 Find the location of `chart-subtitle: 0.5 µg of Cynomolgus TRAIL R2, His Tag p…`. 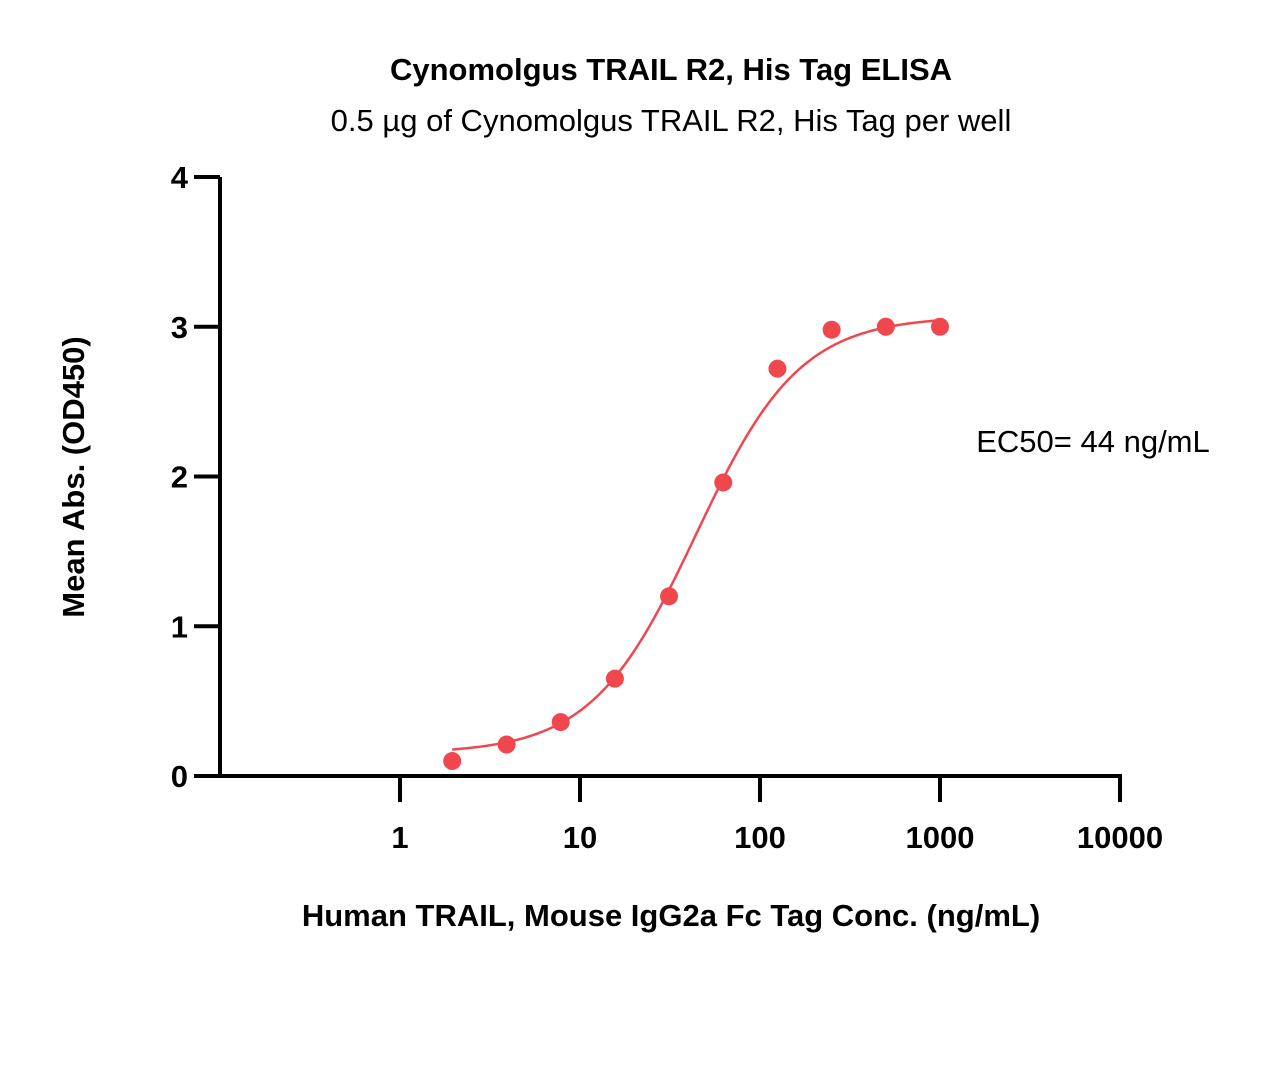

chart-subtitle: 0.5 µg of Cynomolgus TRAIL R2, His Tag p… is located at coordinates (671, 120).